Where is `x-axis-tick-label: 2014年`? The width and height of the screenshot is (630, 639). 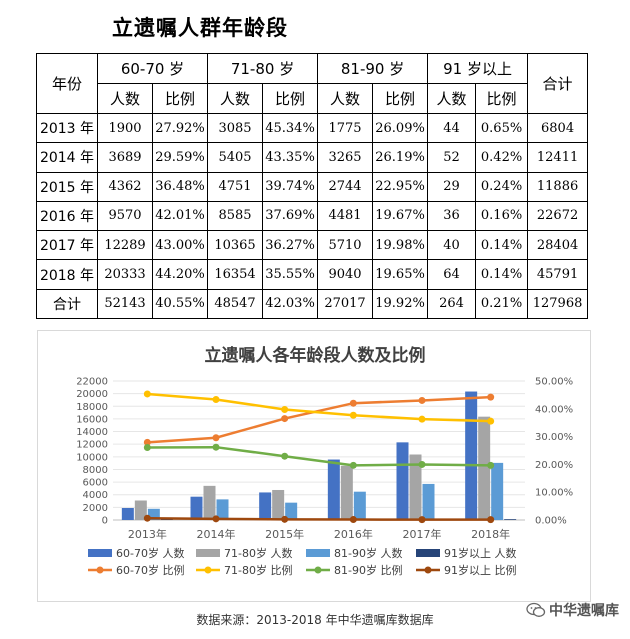 x-axis-tick-label: 2014年 is located at coordinates (216, 534).